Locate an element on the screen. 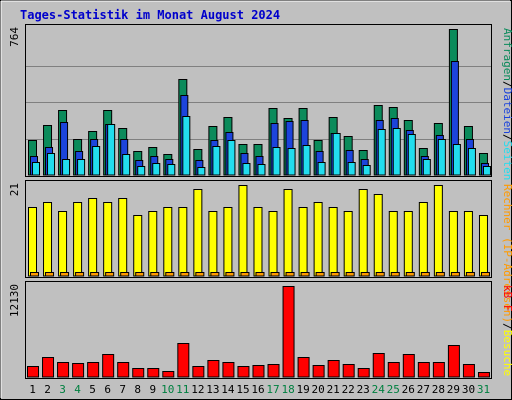 This screenshot has height=400, width=512. x-tick-label: 1 is located at coordinates (32, 389).